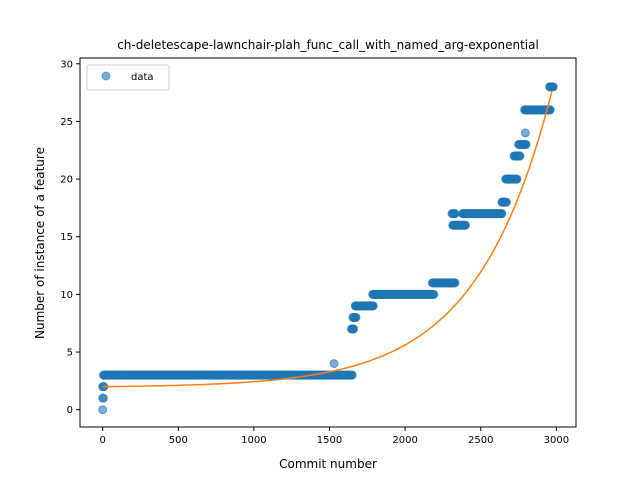 Image resolution: width=640 pixels, height=480 pixels. Describe the element at coordinates (404, 440) in the screenshot. I see `x-tick-label: 2000` at that location.